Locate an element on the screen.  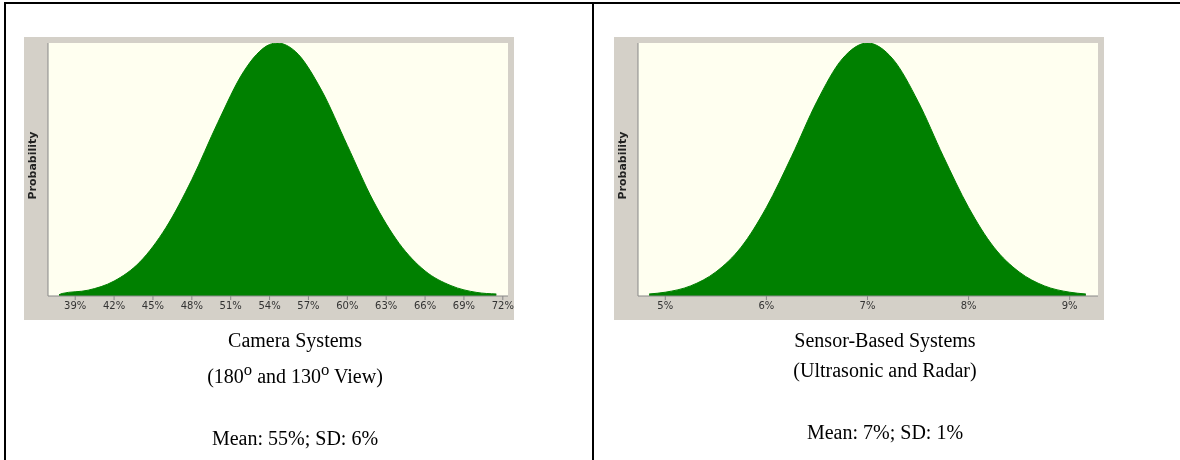
x-tick-label: 48% is located at coordinates (191, 306).